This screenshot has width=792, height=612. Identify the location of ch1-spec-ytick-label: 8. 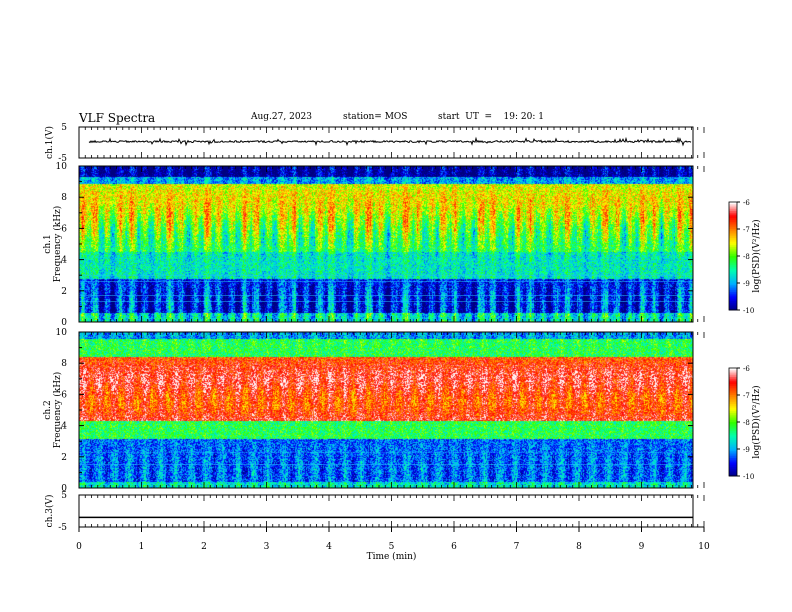
(64, 198).